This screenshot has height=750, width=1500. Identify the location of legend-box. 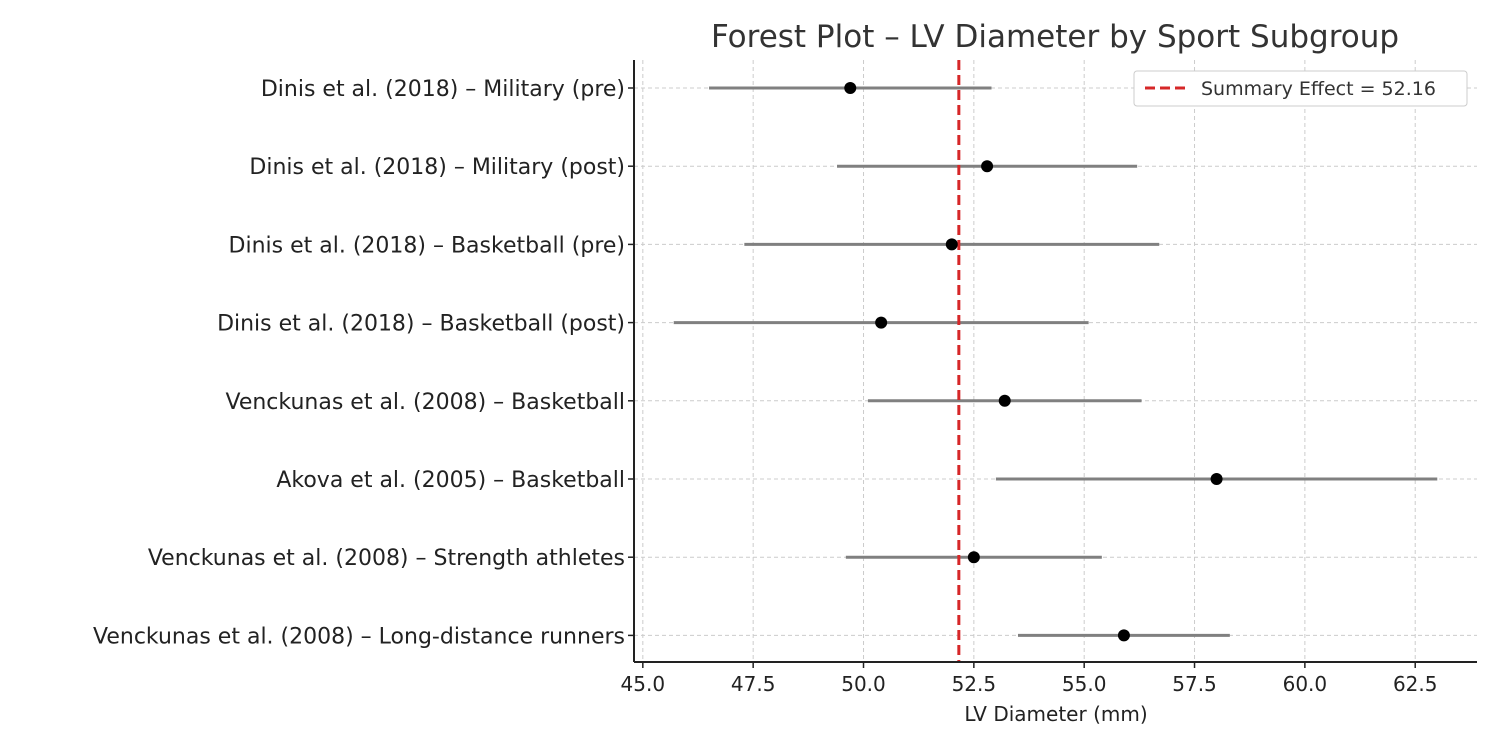
(1300, 88).